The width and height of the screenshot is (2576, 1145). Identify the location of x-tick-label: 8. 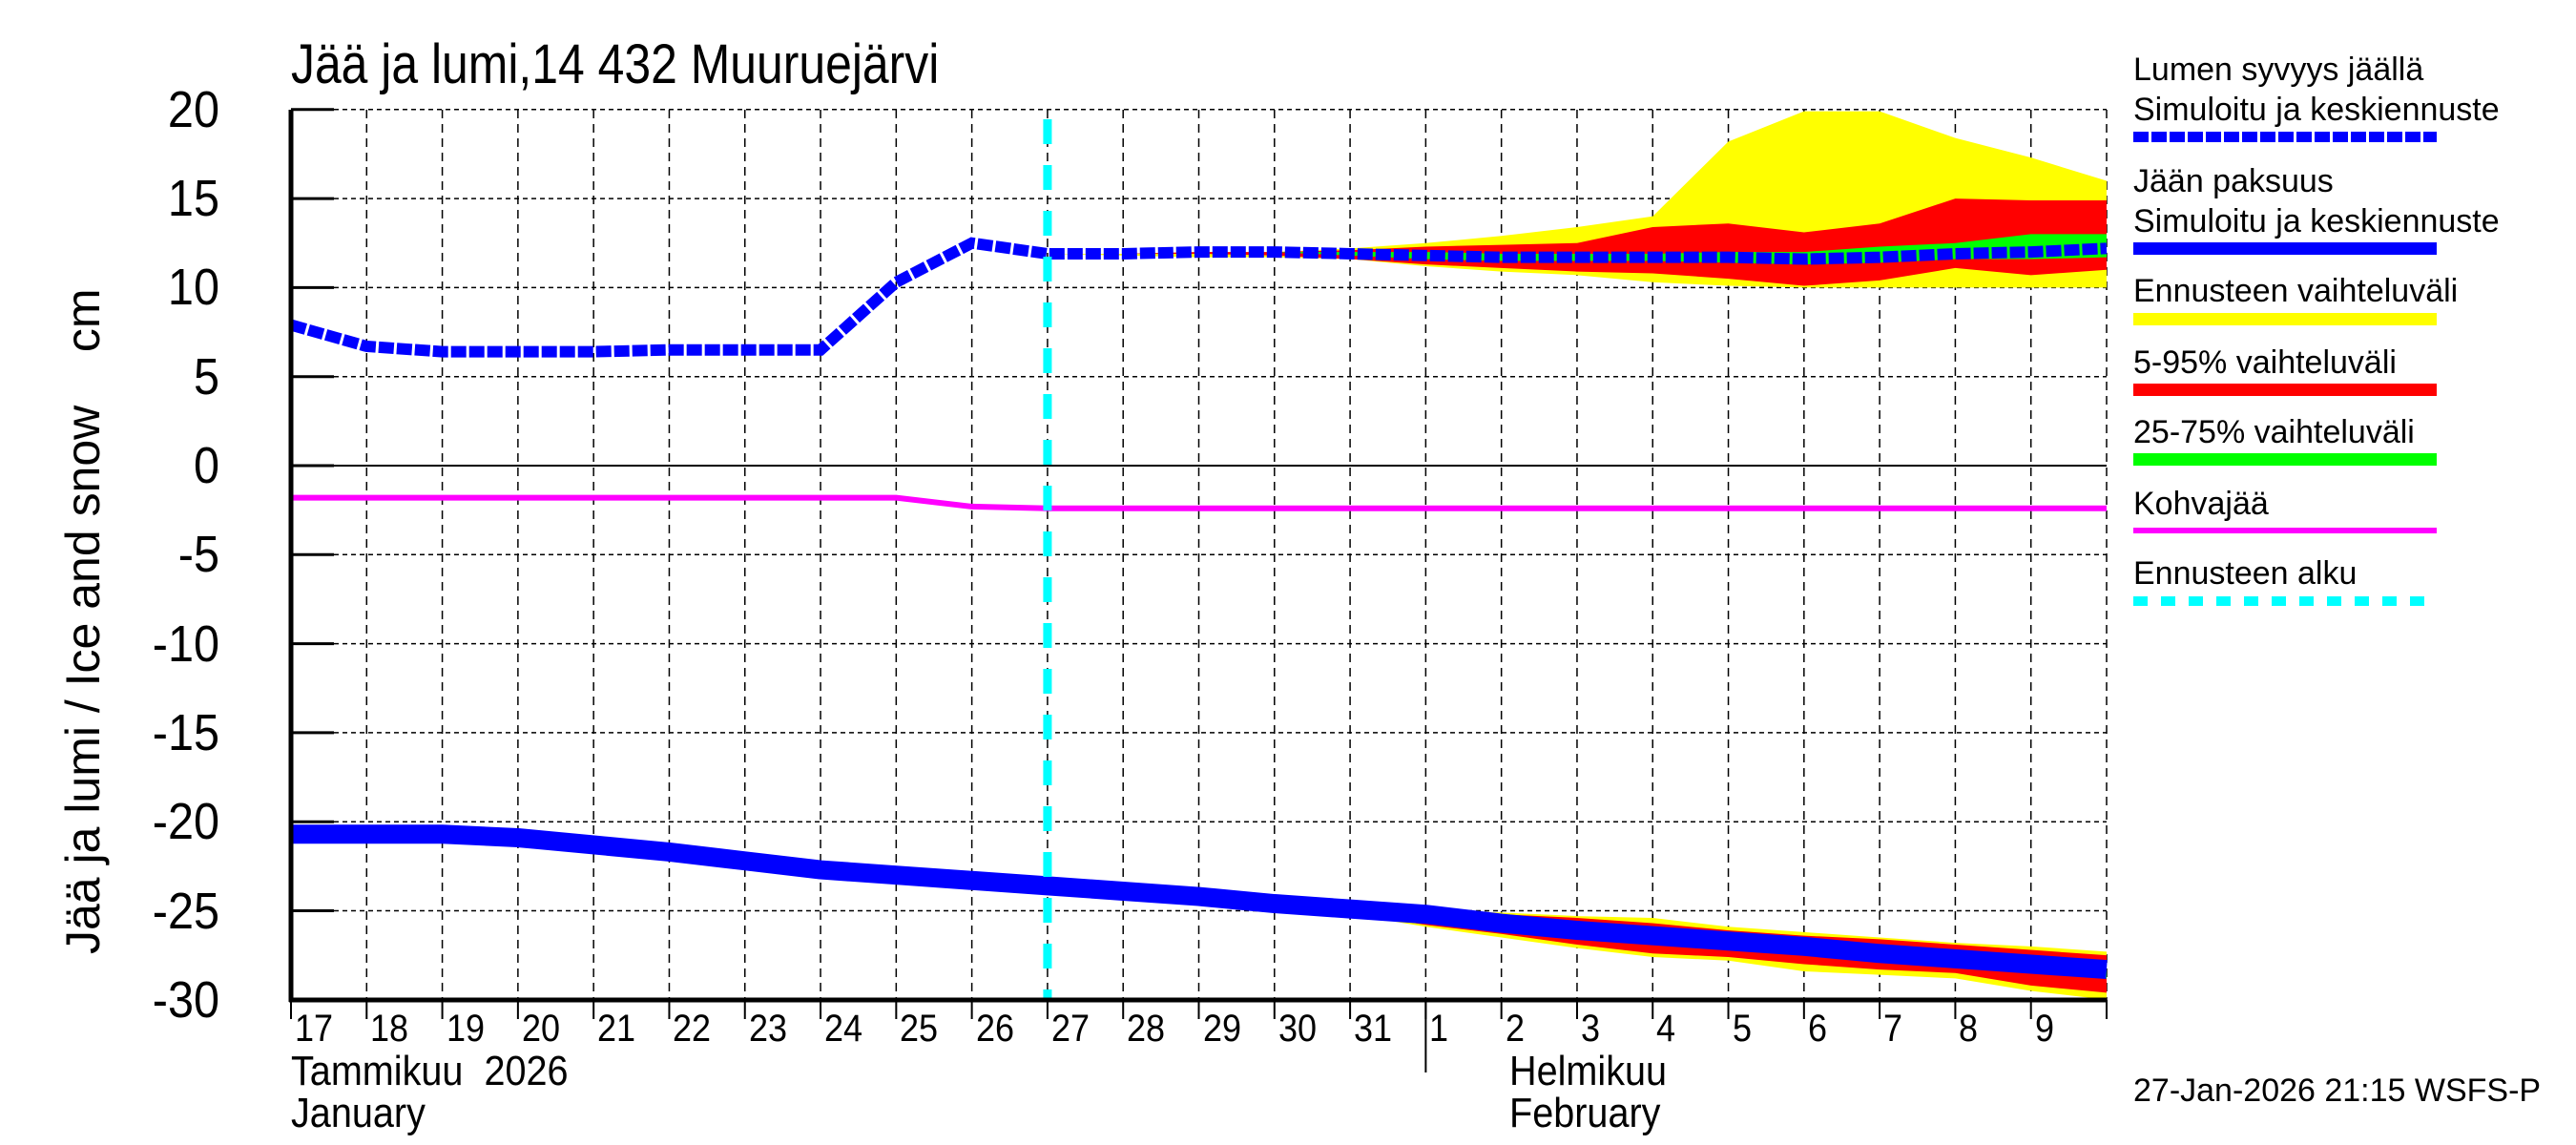
(1969, 1029).